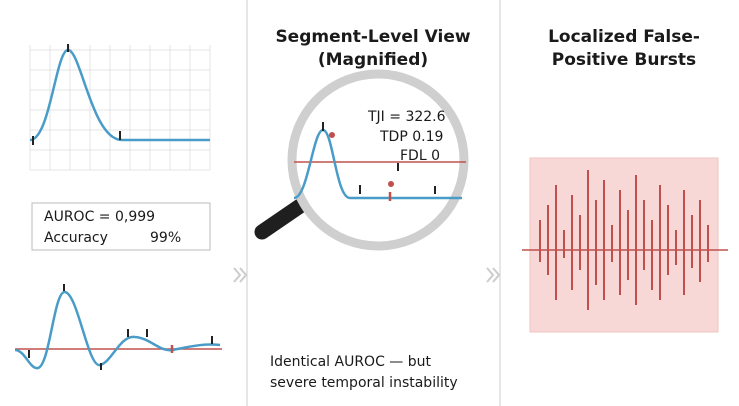 The height and width of the screenshot is (406, 739). I want to click on accuracy-label: Accuracy, so click(76, 238).